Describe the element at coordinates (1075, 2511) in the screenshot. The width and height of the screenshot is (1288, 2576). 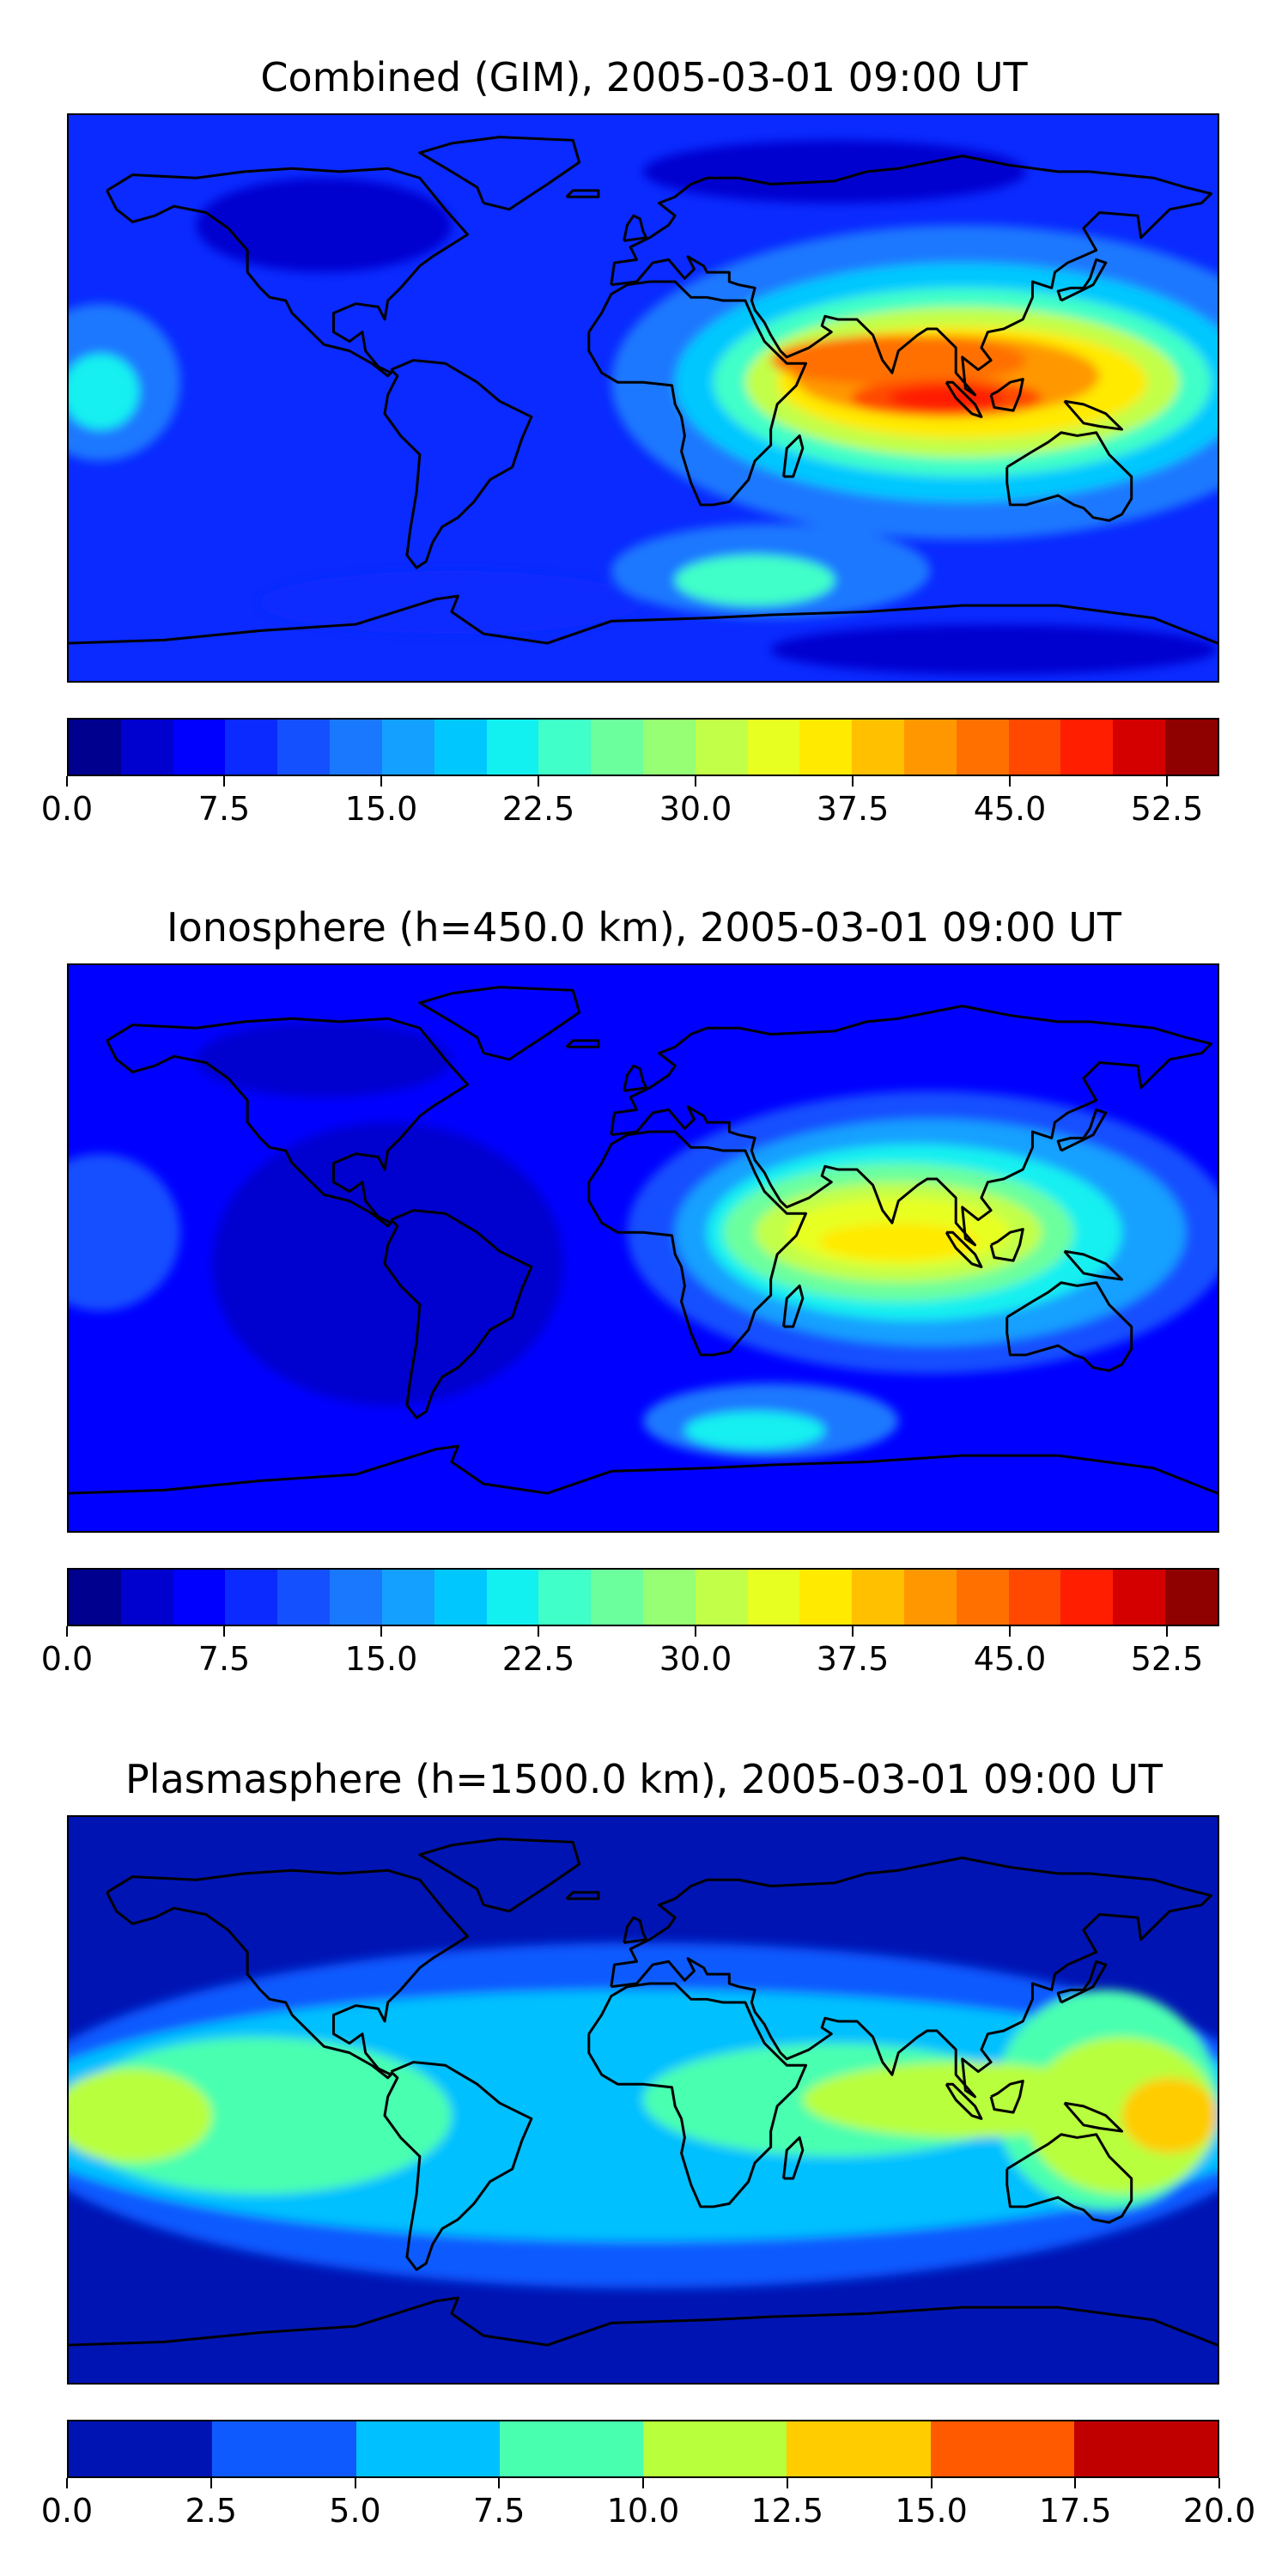
I see `colorbar-tick-label: 17.5` at that location.